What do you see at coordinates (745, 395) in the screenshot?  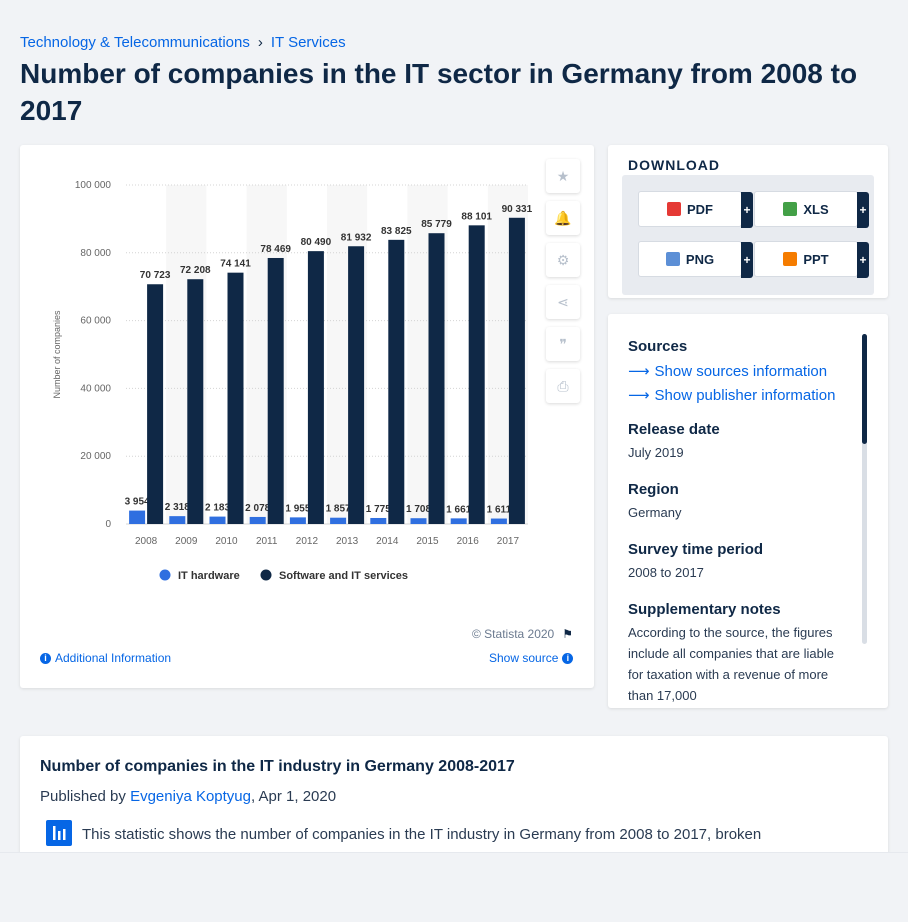 I see `show-publisher-label: Show publisher information` at bounding box center [745, 395].